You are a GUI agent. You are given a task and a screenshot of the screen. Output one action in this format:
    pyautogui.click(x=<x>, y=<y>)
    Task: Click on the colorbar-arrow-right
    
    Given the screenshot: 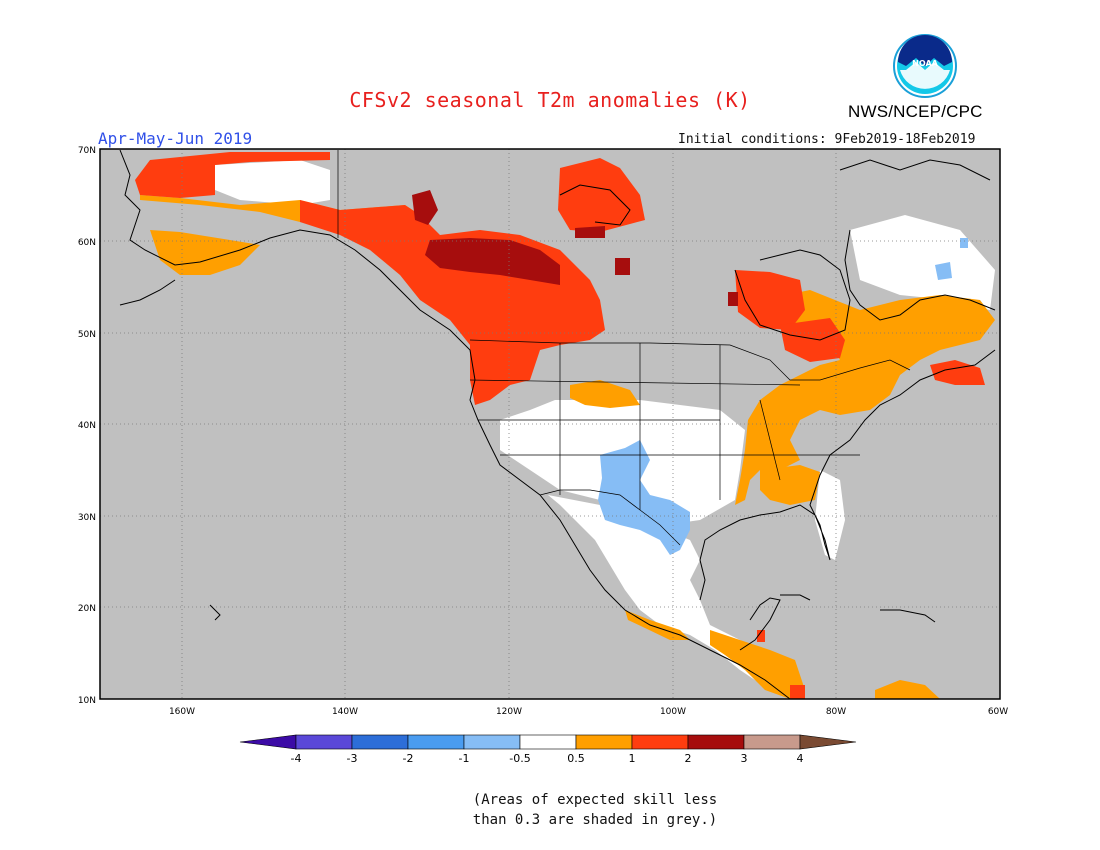 What is the action you would take?
    pyautogui.click(x=828, y=742)
    